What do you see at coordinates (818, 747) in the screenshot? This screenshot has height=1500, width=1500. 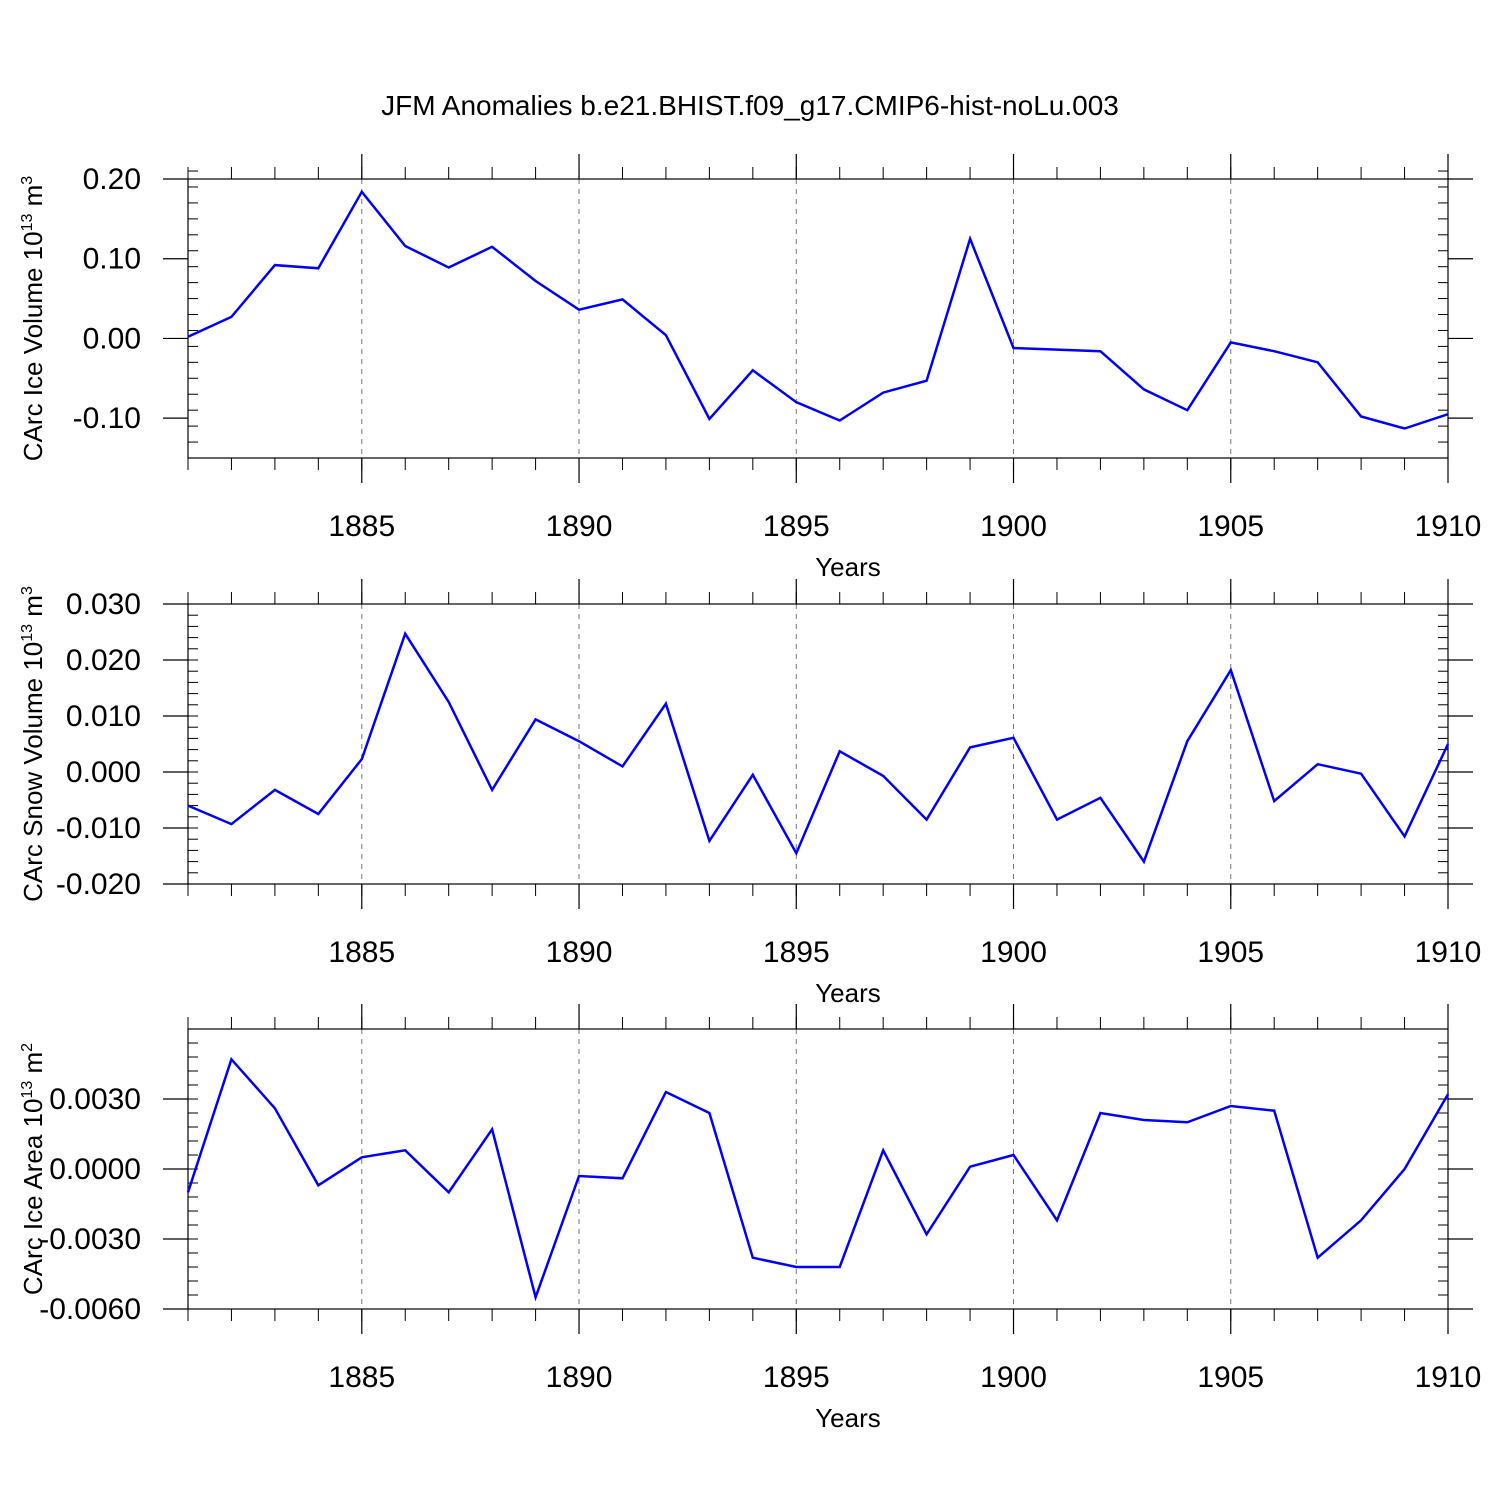 I see `series-line-snow-volume` at bounding box center [818, 747].